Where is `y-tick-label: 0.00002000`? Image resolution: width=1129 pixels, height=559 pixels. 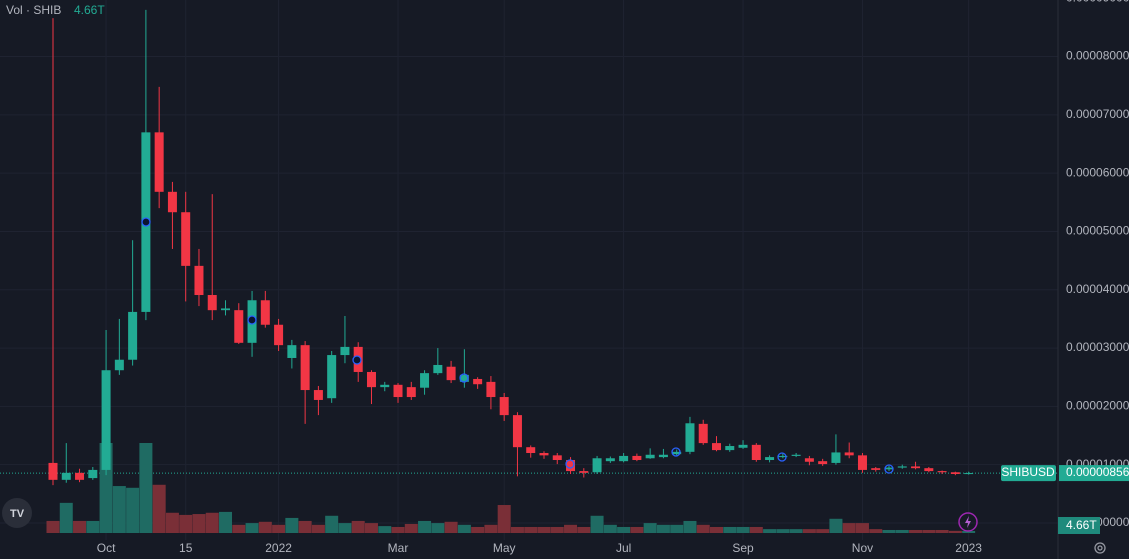
y-tick-label: 0.00002000 is located at coordinates (1097, 406).